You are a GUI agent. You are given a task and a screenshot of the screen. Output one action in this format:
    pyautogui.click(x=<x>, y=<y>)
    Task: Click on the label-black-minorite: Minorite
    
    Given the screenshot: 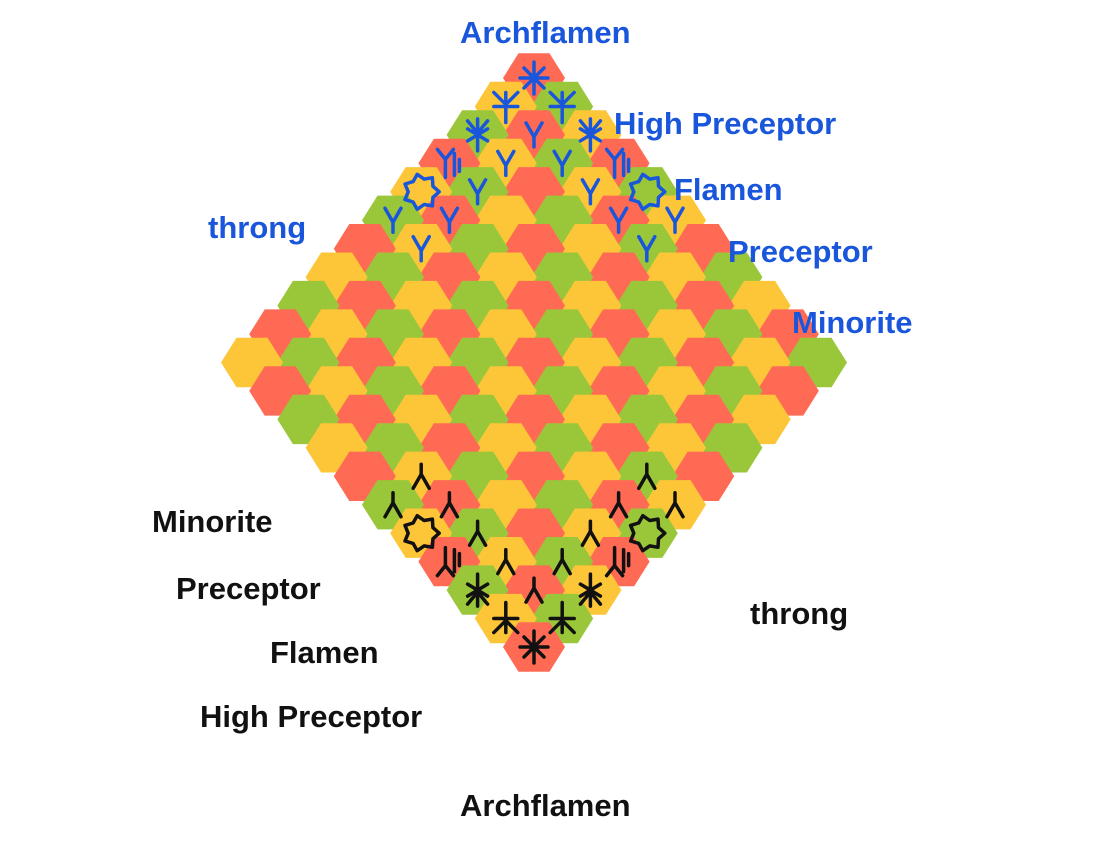 What is the action you would take?
    pyautogui.click(x=212, y=521)
    